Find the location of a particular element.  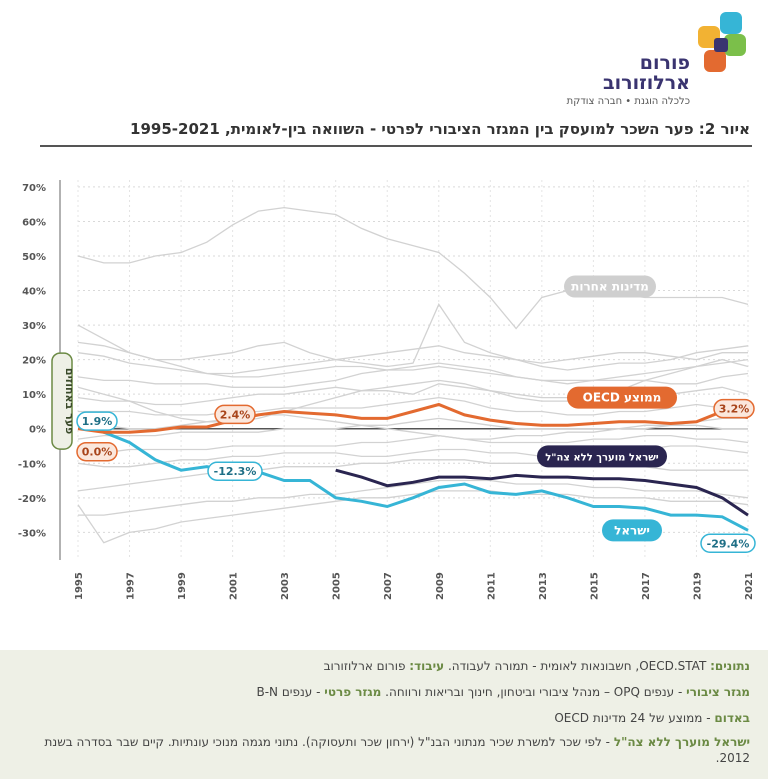

x-tick-label: 2013 is located at coordinates (543, 586).